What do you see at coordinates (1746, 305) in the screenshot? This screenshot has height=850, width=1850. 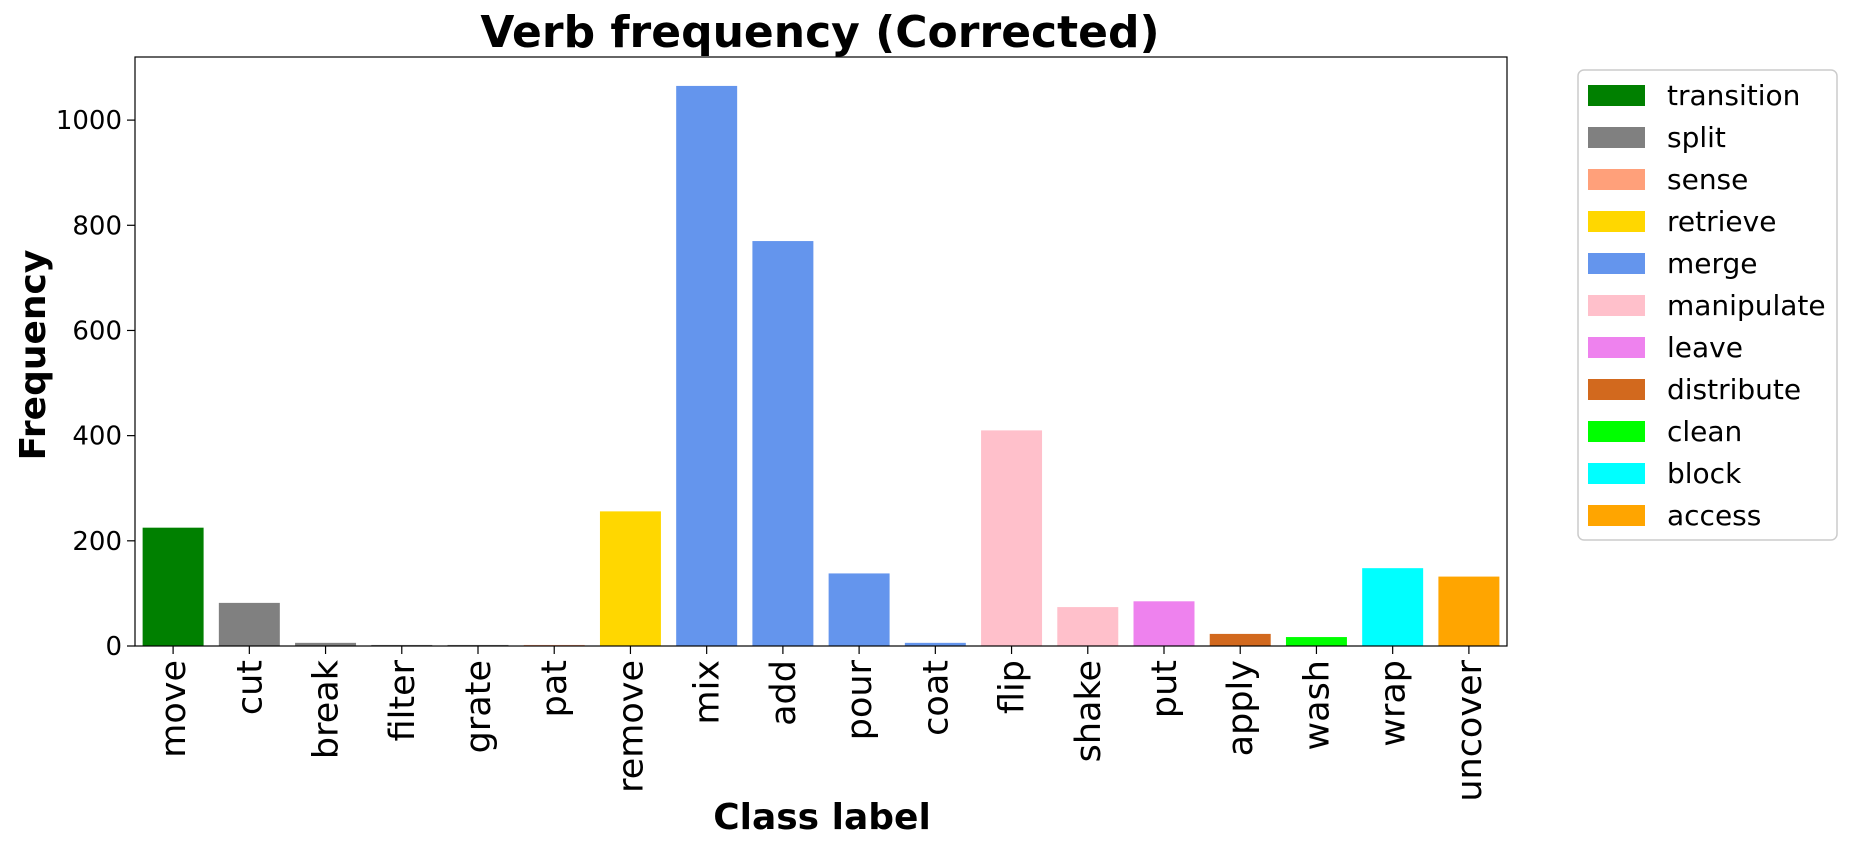 I see `legend-label-manipulate: manipulate` at bounding box center [1746, 305].